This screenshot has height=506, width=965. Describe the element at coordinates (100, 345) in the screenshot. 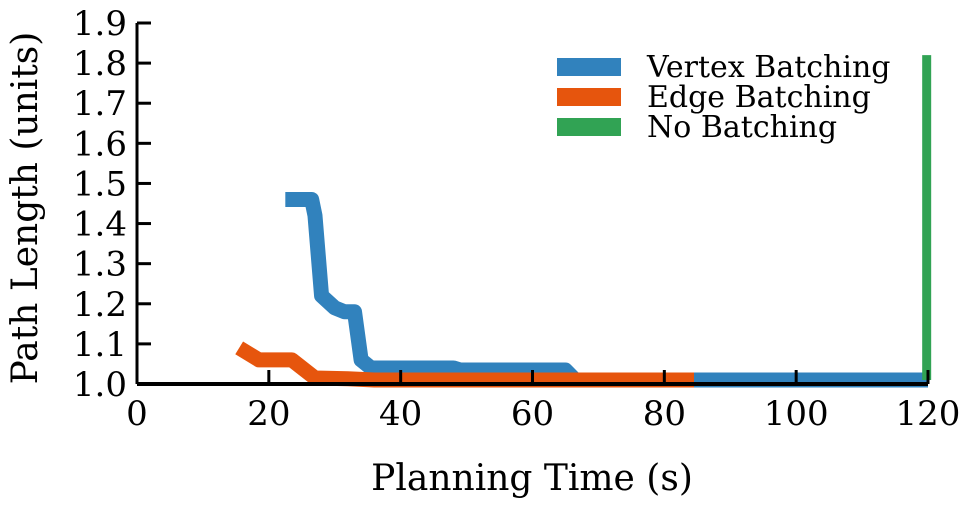

I see `y-tick-label: 1.1` at that location.